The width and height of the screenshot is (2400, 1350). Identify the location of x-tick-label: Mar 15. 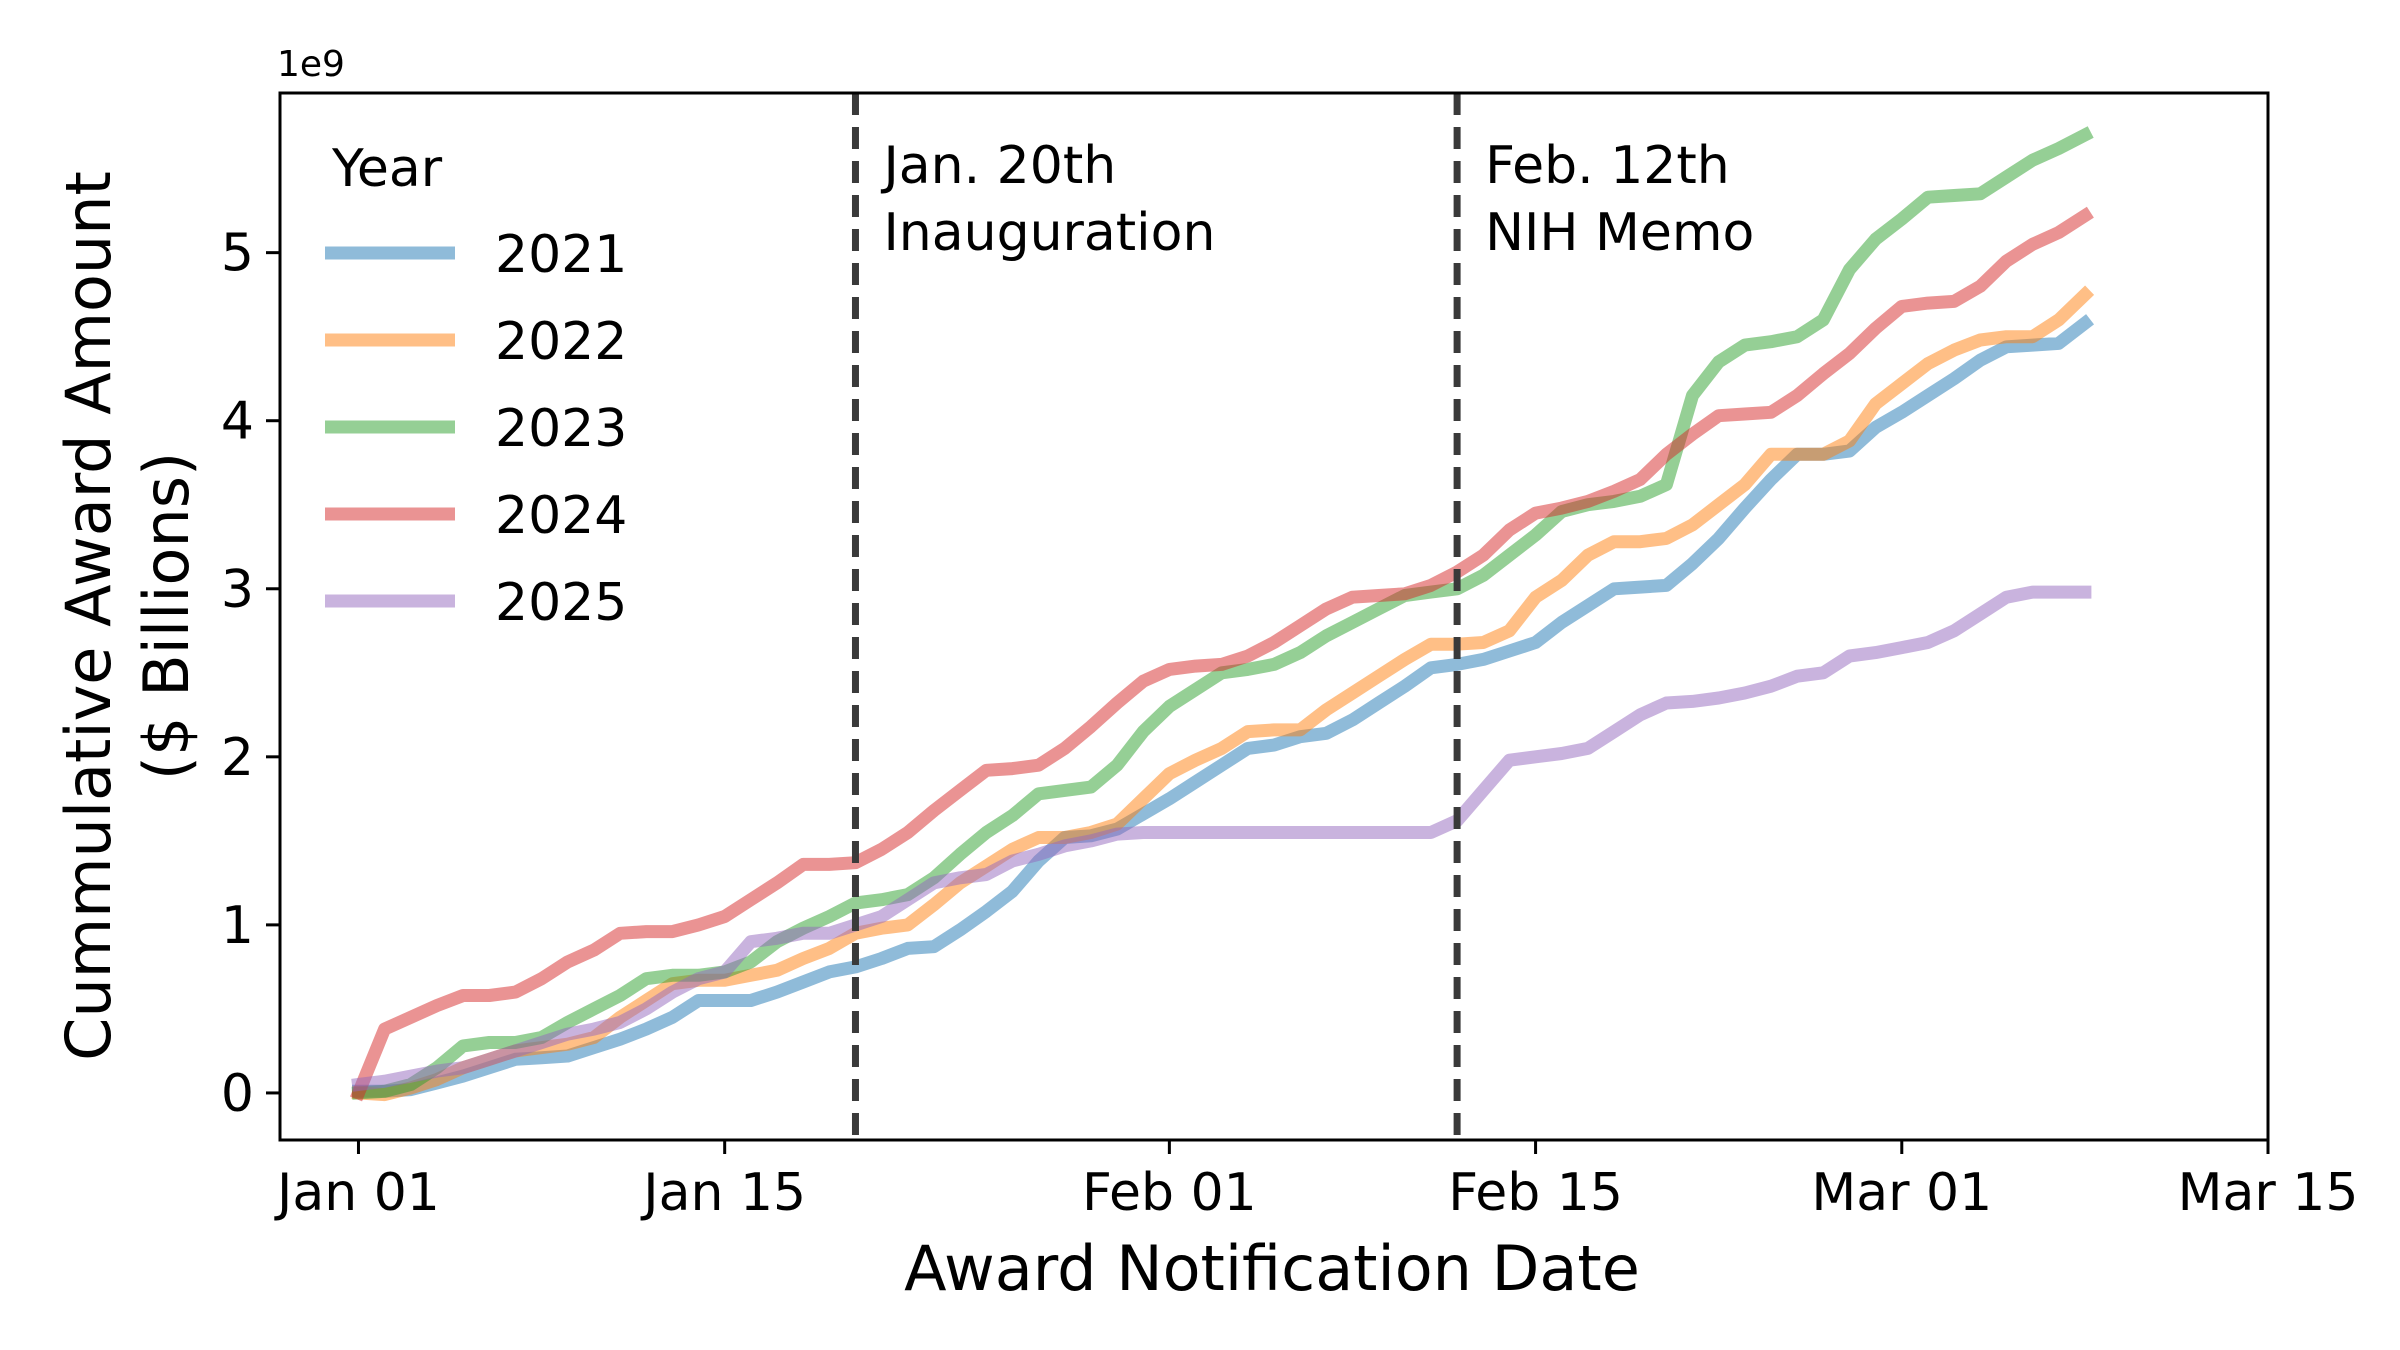
(2268, 1193).